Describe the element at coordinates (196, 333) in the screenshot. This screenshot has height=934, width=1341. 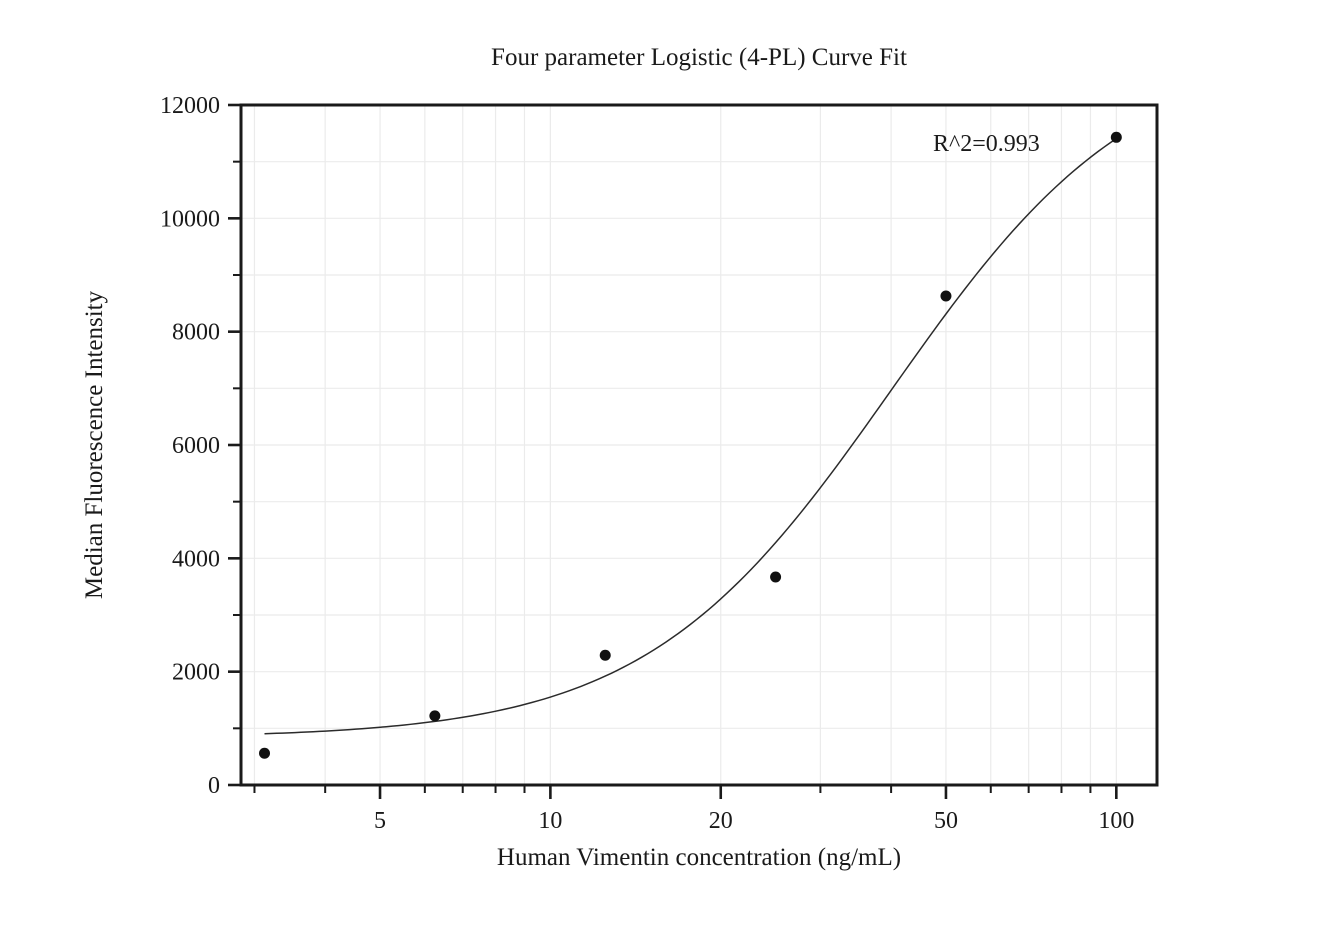
I see `y-tick-label: 8000` at that location.